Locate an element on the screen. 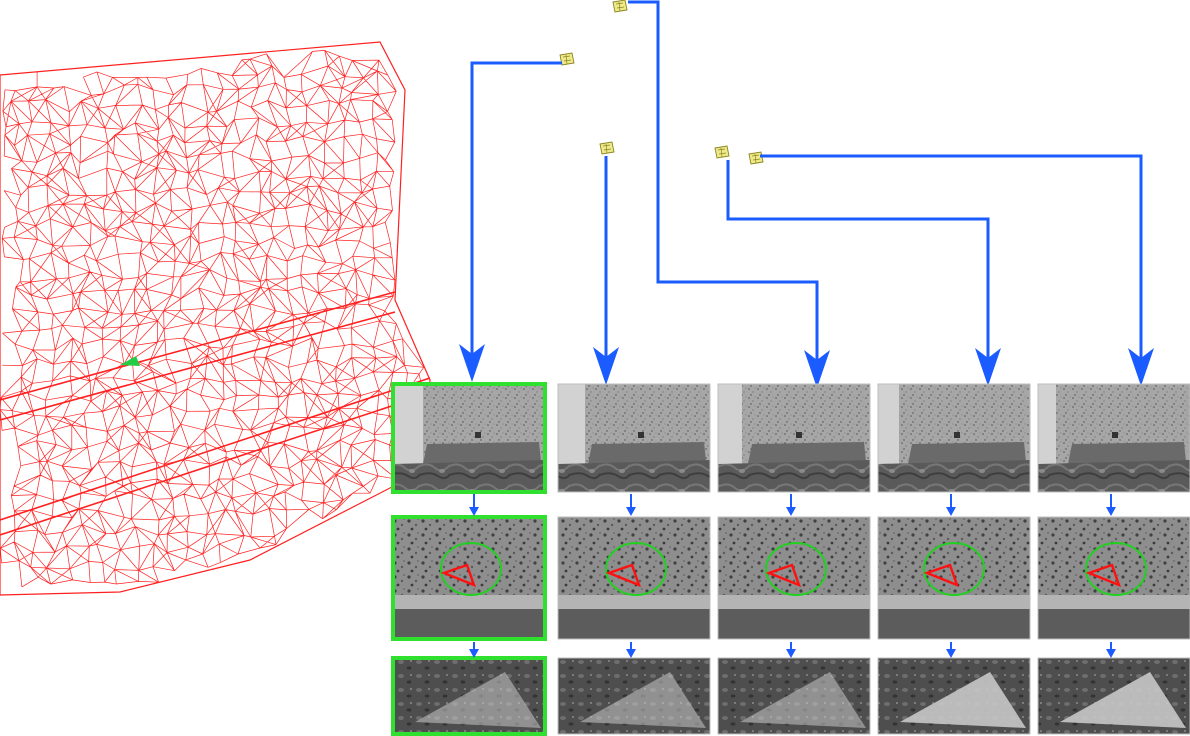 The height and width of the screenshot is (736, 1190). camera-icons is located at coordinates (661, 82).